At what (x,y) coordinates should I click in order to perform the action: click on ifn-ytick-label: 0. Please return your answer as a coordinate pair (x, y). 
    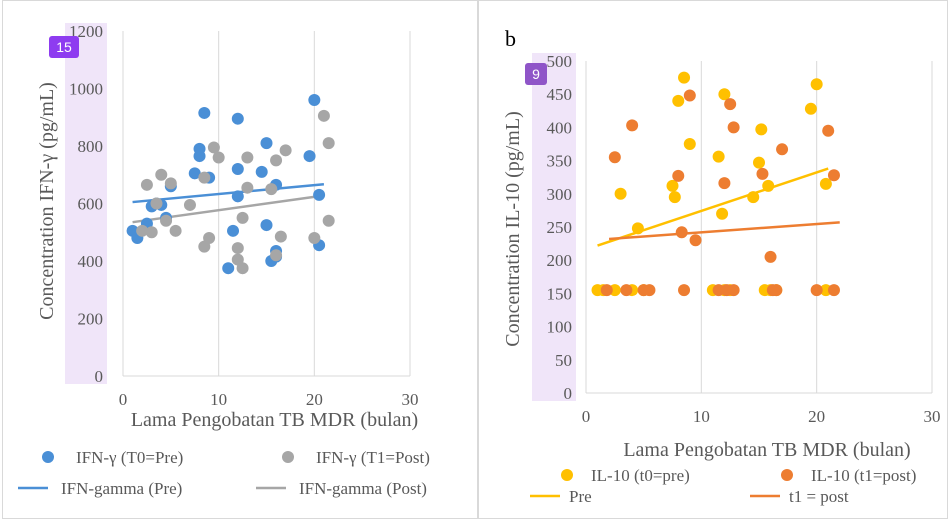
    Looking at the image, I should click on (99, 376).